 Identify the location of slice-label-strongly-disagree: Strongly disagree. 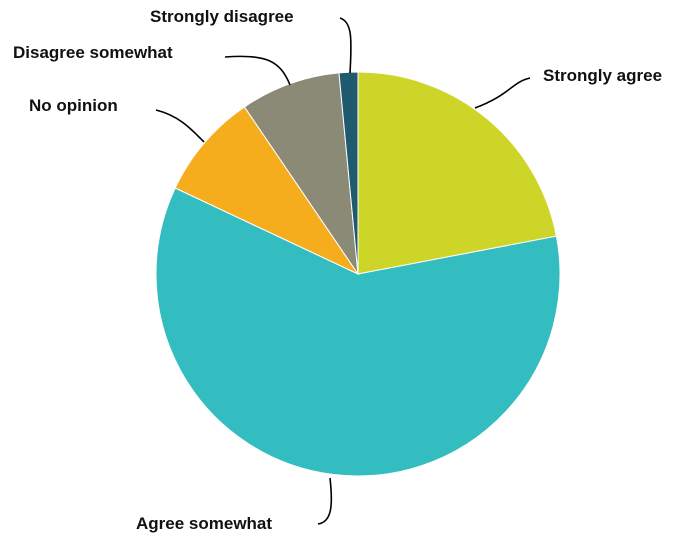
(222, 16).